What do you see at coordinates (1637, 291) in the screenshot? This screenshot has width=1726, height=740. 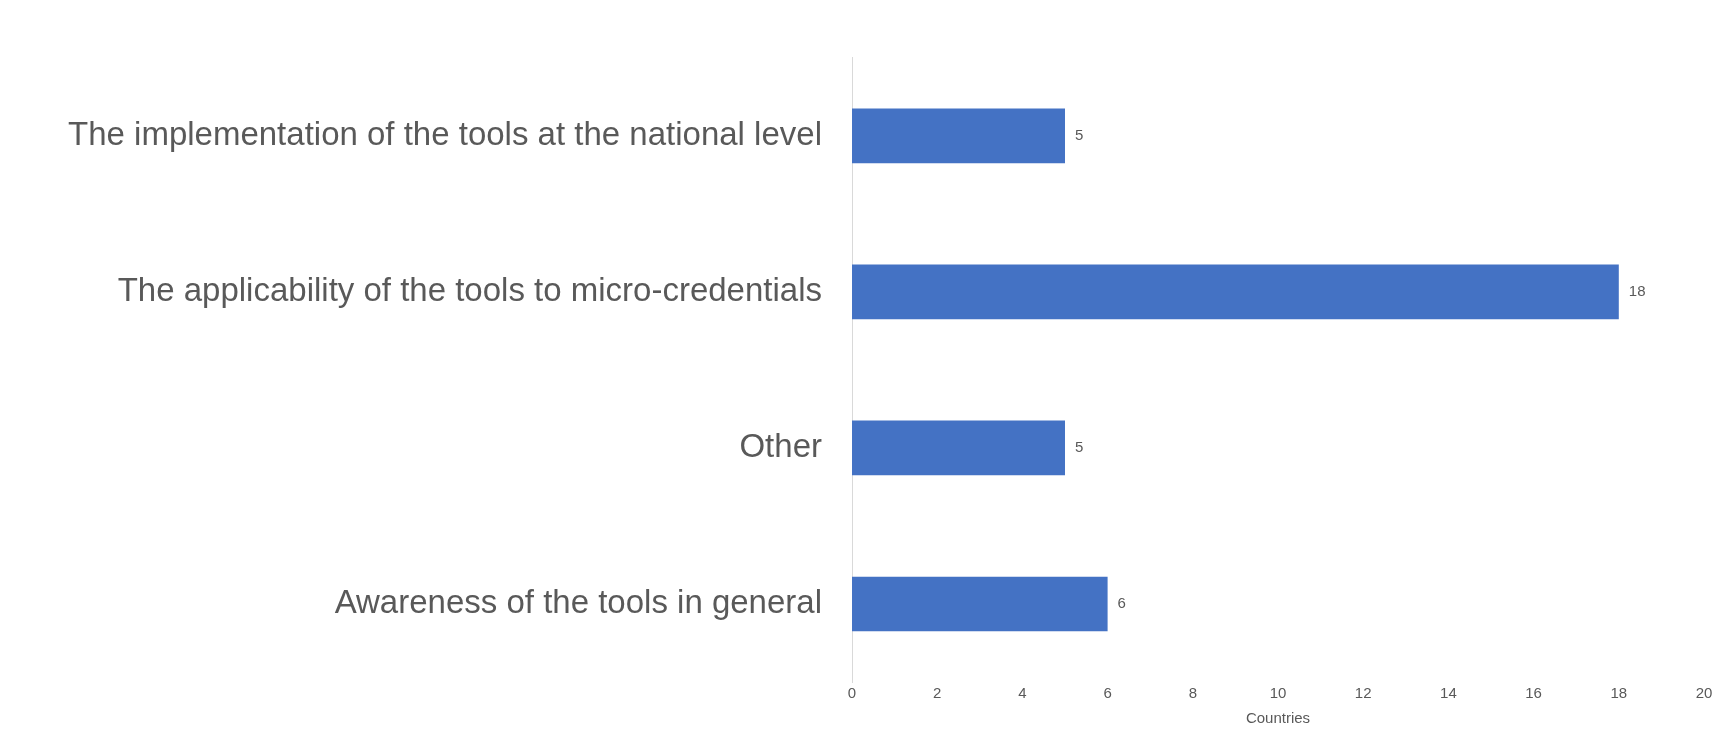 I see `data-label: 18` at bounding box center [1637, 291].